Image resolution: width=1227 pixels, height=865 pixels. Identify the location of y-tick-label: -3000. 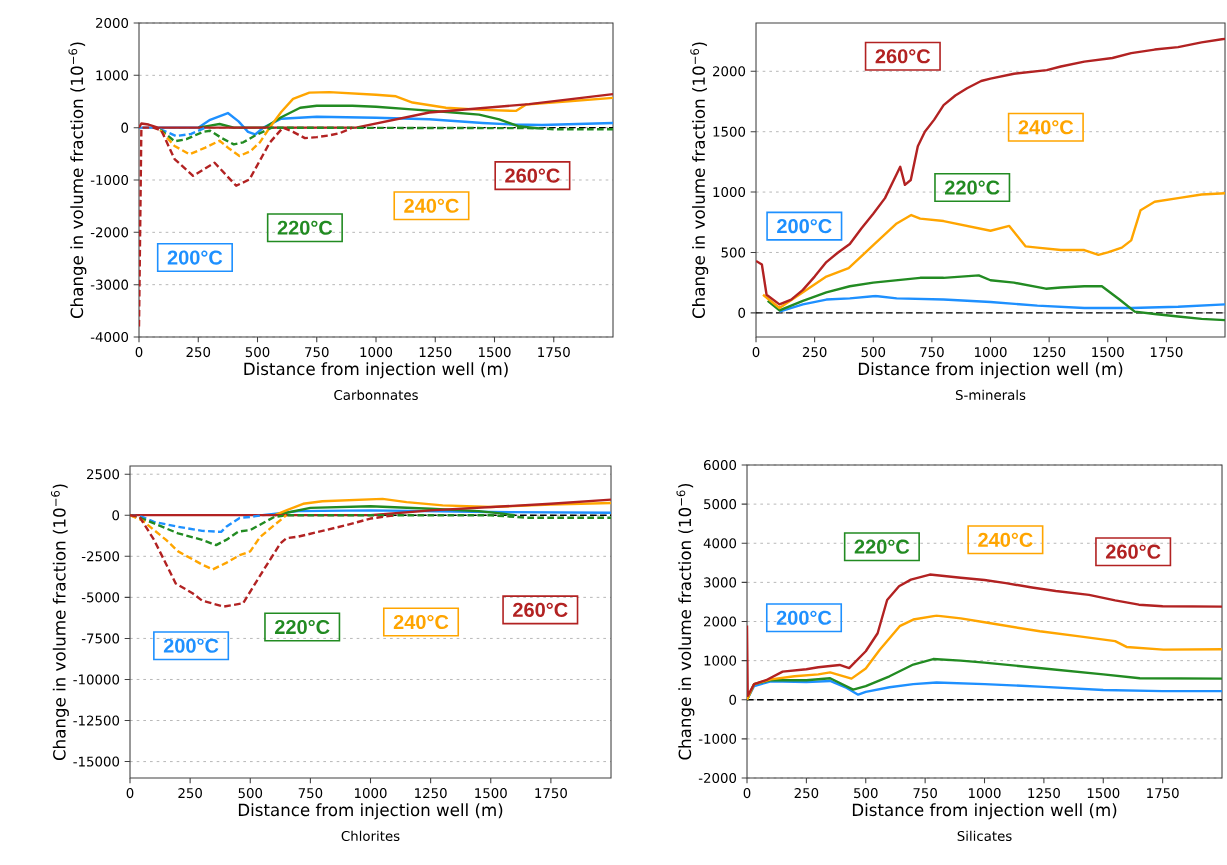
(109, 284).